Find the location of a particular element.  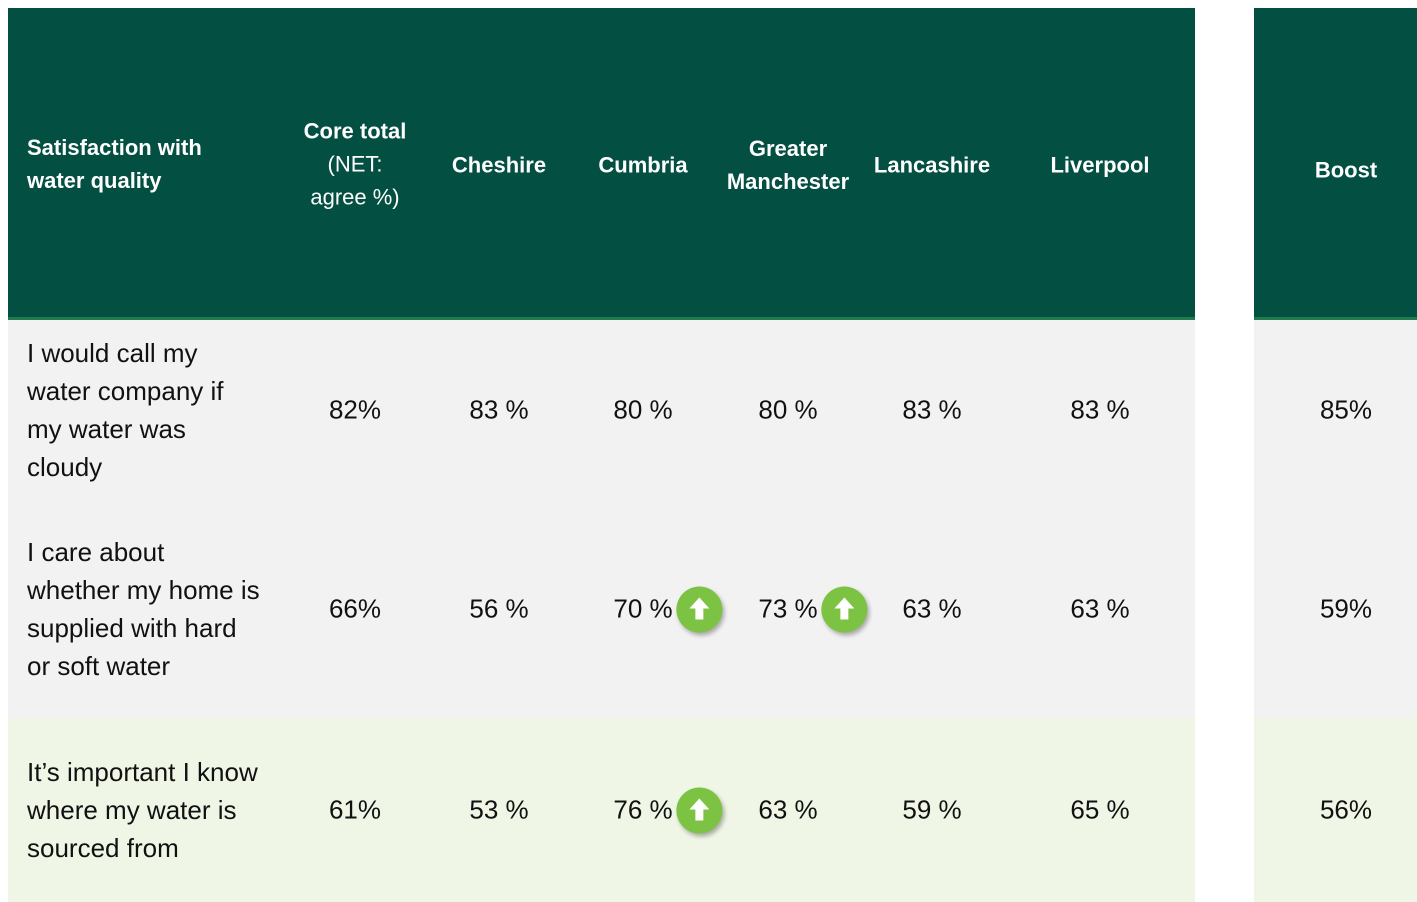

region-value: 56 % is located at coordinates (499, 608).